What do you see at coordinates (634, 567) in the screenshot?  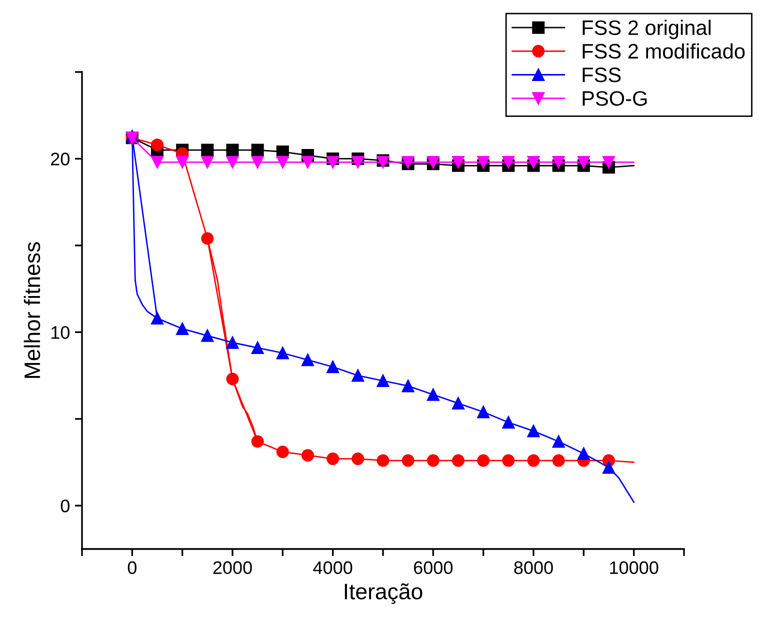 I see `x-tick-label: 10000` at bounding box center [634, 567].